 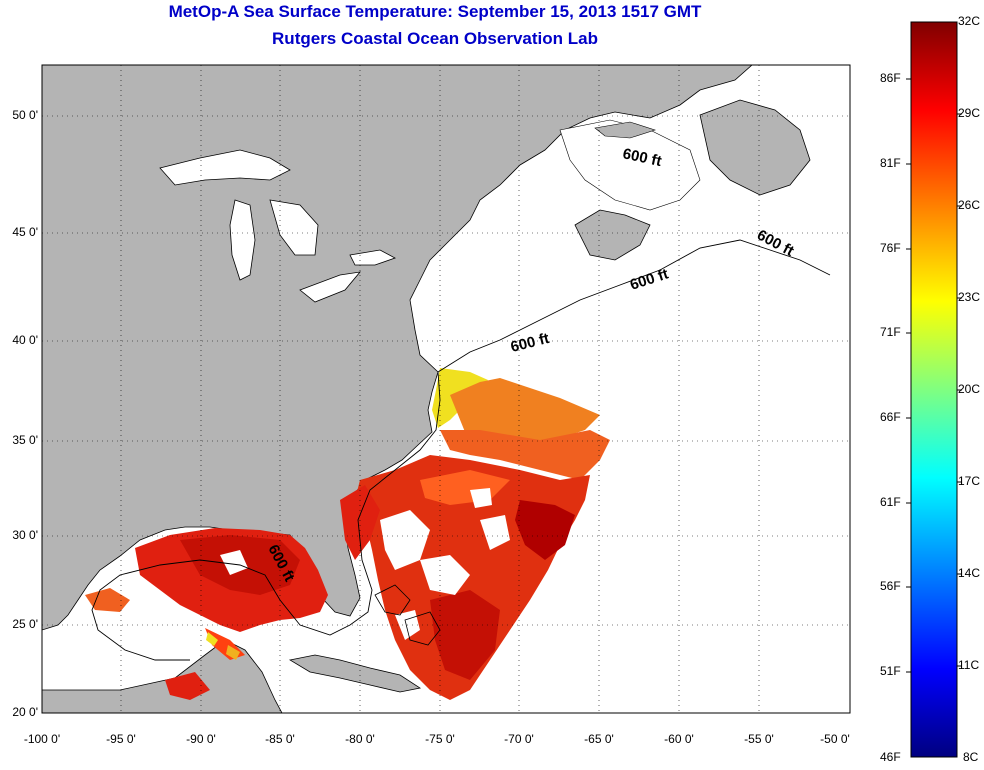 What do you see at coordinates (759, 739) in the screenshot?
I see `x-tick-label: -55 0'` at bounding box center [759, 739].